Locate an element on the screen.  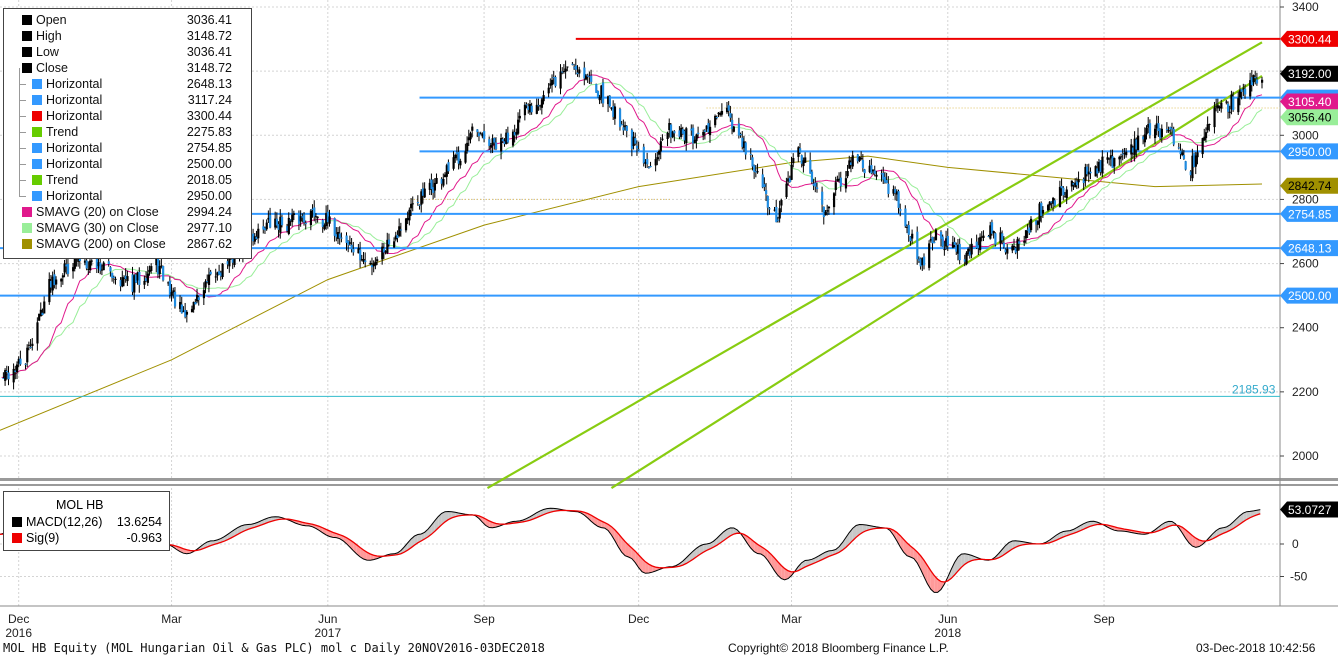
legend-label: SMAVG (20) on Close is located at coordinates (97, 212).